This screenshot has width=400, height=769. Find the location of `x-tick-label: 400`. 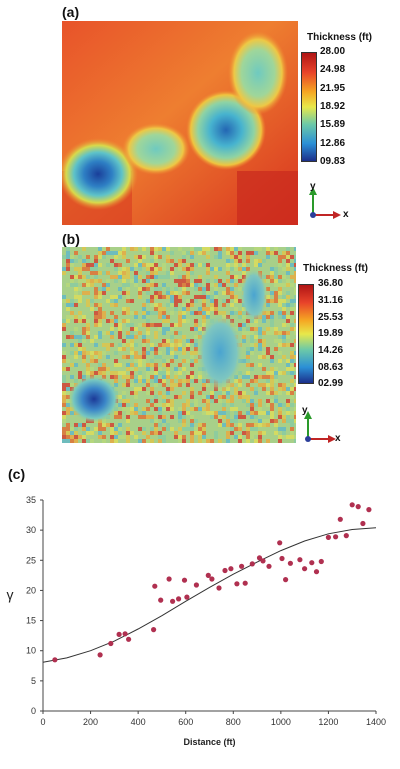

x-tick-label: 400 is located at coordinates (138, 722).